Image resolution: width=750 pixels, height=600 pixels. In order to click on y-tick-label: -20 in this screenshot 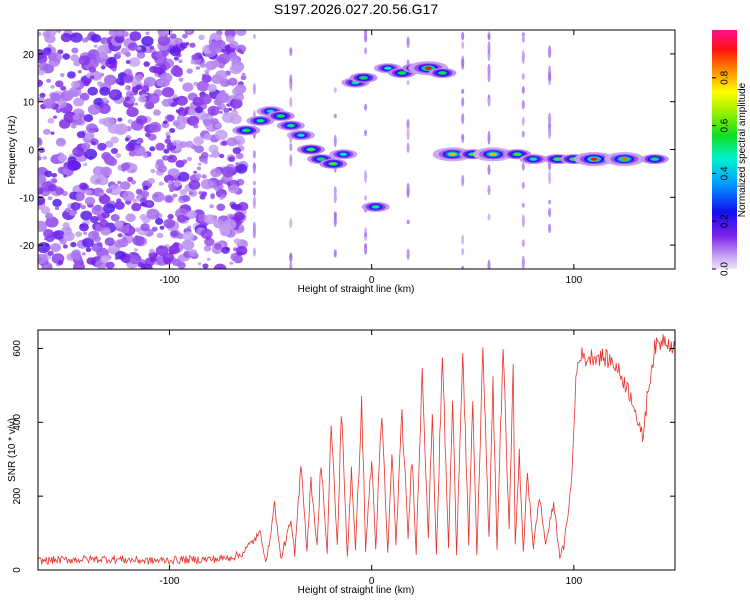, I will do `click(27, 246)`.